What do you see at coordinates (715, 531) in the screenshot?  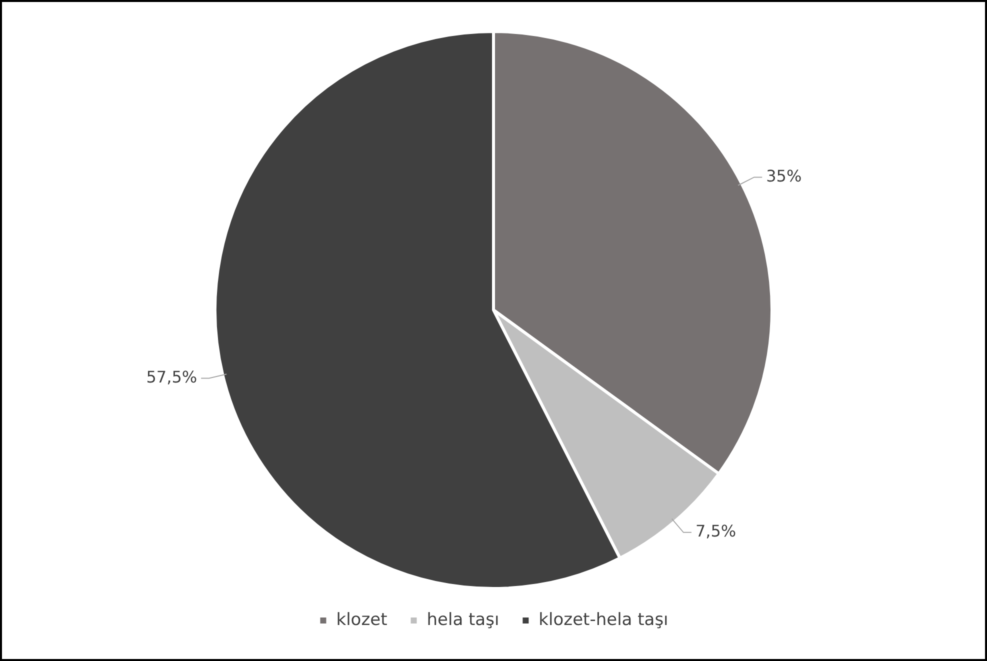 I see `data-label: 7,5%` at bounding box center [715, 531].